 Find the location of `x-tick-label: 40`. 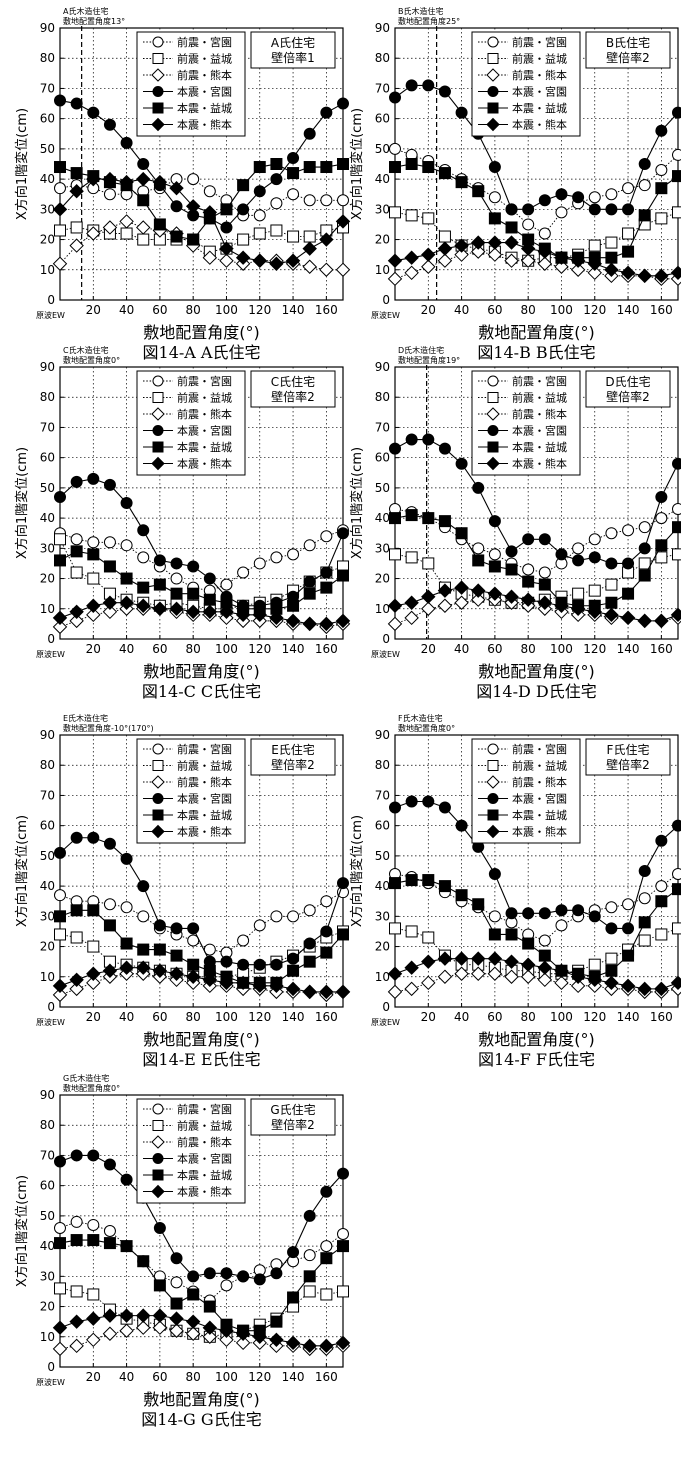

x-tick-label: 40 is located at coordinates (126, 310).